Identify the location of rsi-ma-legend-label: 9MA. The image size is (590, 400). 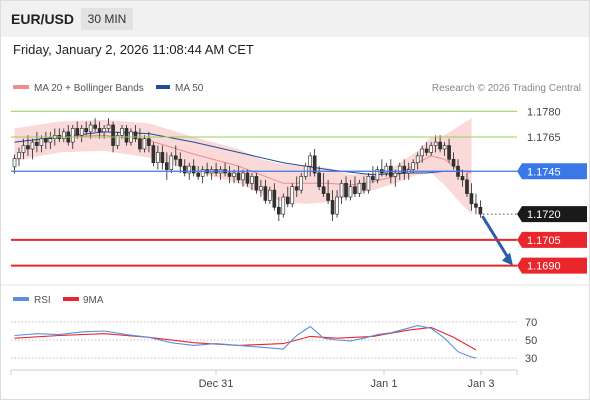
(93, 300).